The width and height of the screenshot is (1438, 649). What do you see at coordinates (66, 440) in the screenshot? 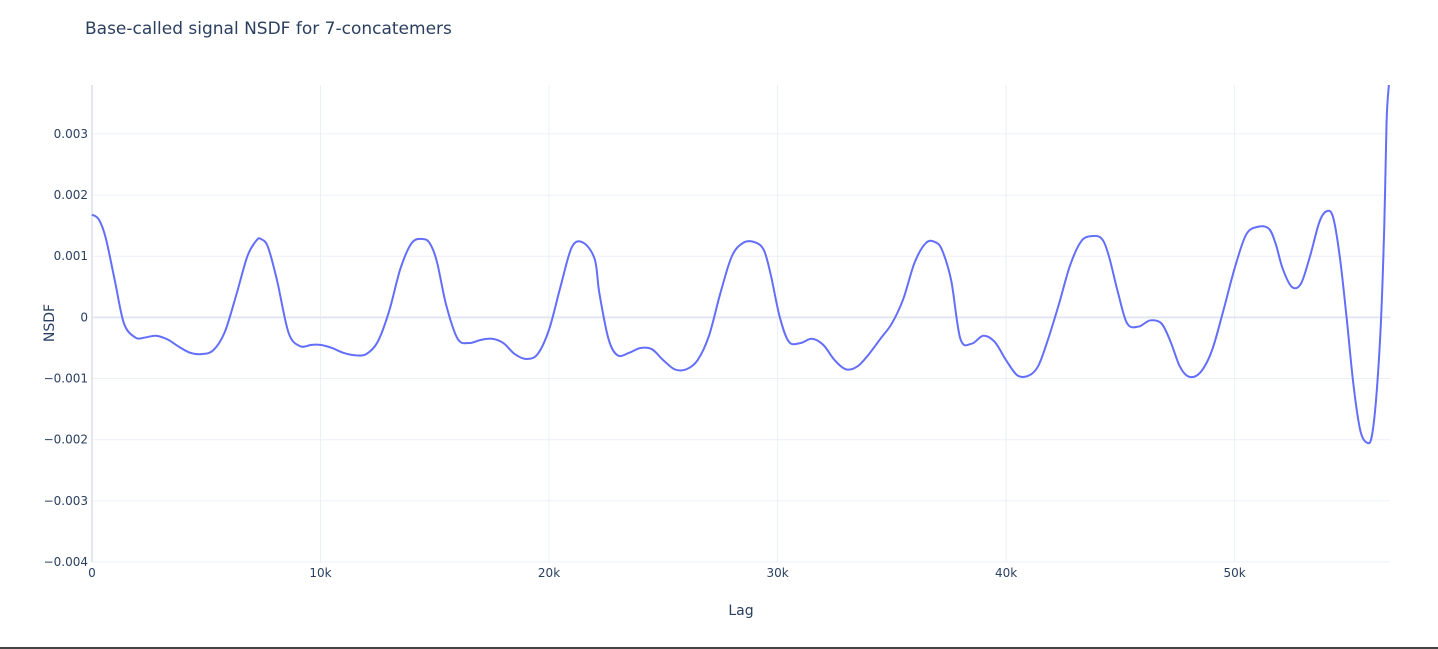
I see `y-tick-label: −0.002` at bounding box center [66, 440].